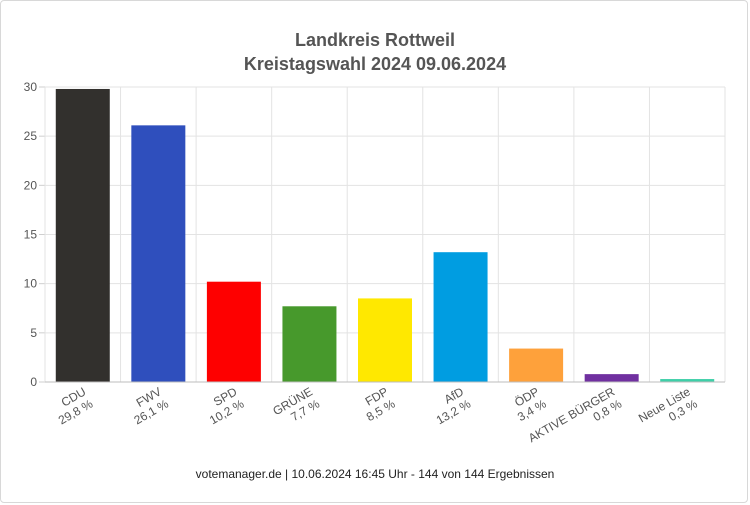  I want to click on x-tick-label: CDU29,8 %, so click(72, 405).